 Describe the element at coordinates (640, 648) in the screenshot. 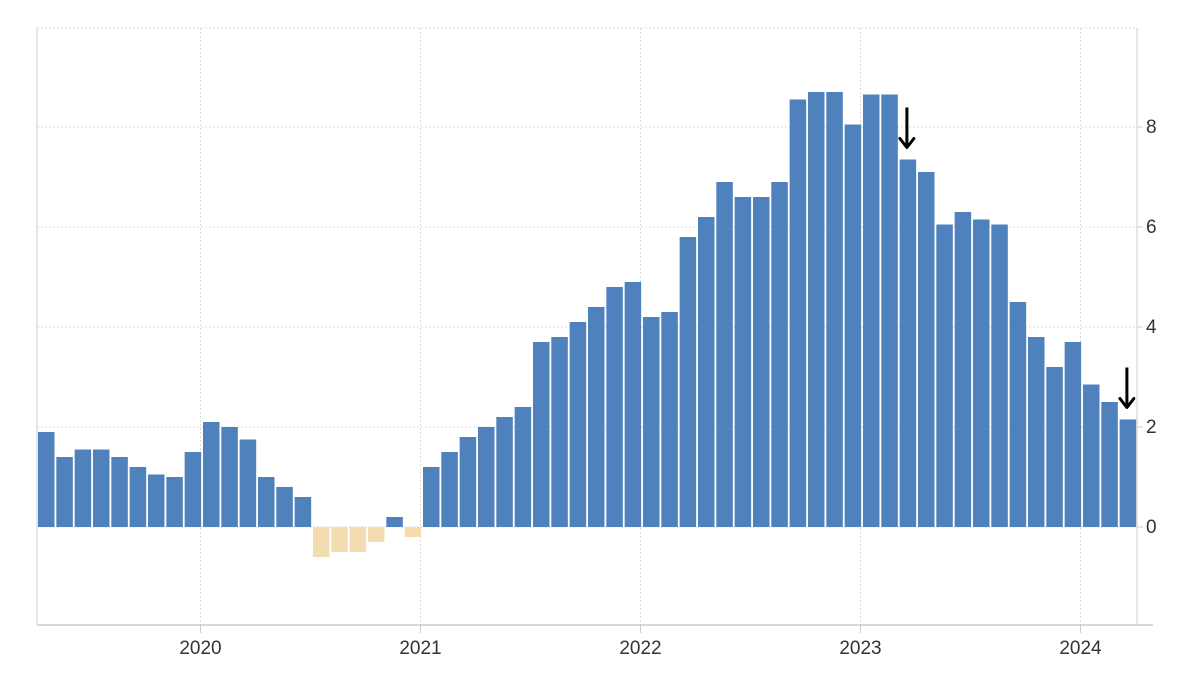

I see `x-tick-label: 2022` at that location.